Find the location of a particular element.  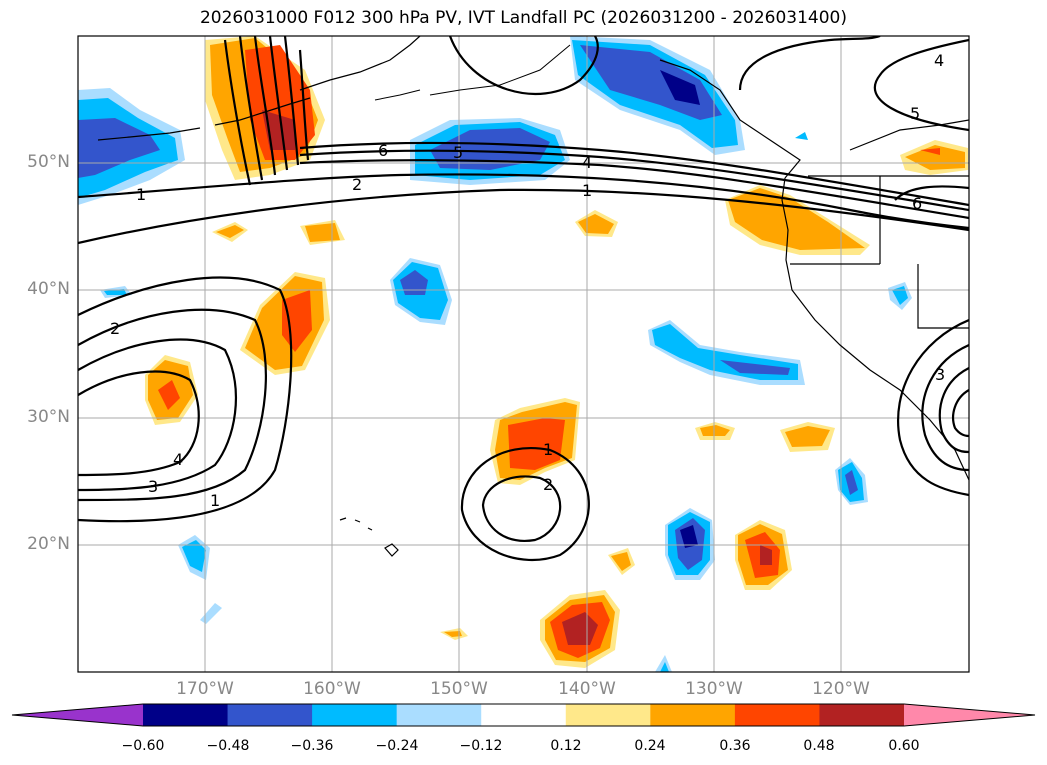

colorbar-tick: −0.60 is located at coordinates (143, 746).